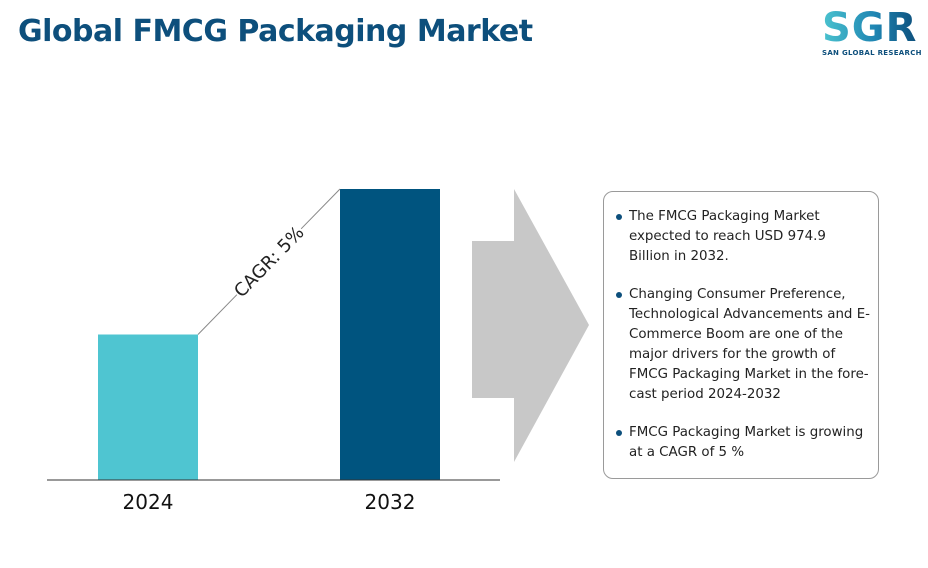  I want to click on tick-label-2032: 2032, so click(390, 502).